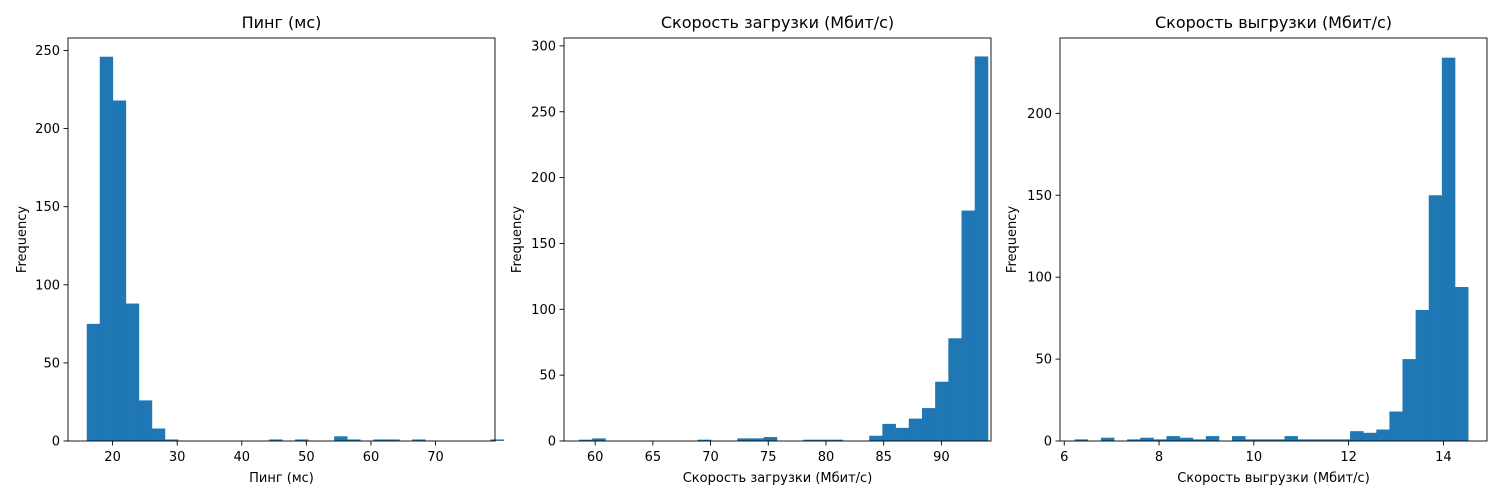 The height and width of the screenshot is (500, 1500). Describe the element at coordinates (51, 363) in the screenshot. I see `chart-ping-ytick-label: 50` at that location.